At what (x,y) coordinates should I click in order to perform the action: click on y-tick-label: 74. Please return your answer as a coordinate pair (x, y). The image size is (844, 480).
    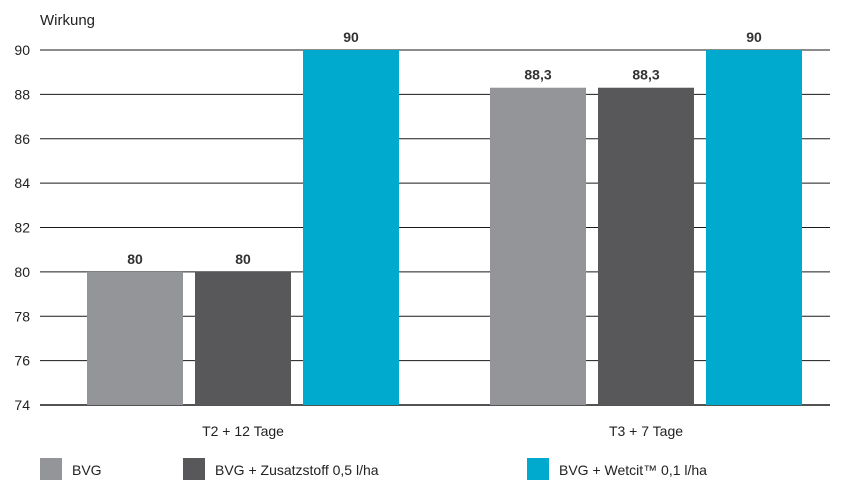
    Looking at the image, I should click on (22, 405).